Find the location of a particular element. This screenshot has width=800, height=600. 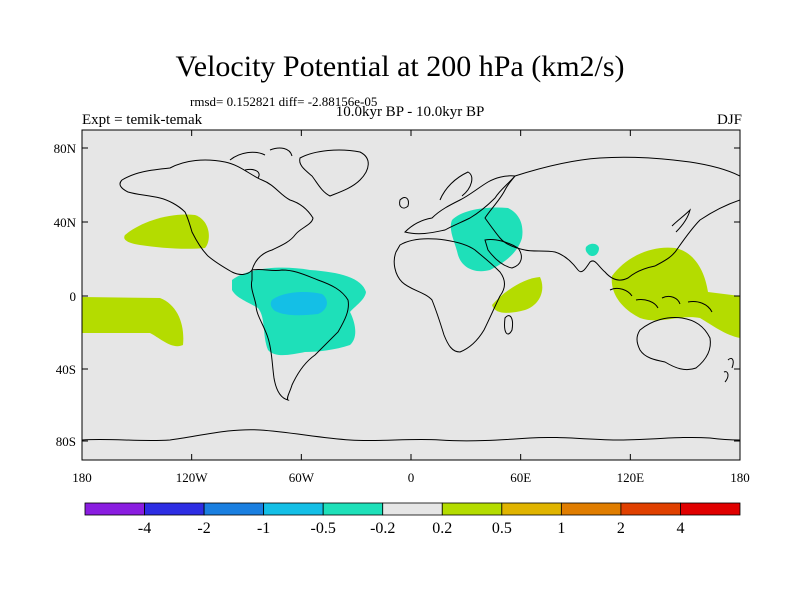

colorbar-label: -2 is located at coordinates (203, 528).